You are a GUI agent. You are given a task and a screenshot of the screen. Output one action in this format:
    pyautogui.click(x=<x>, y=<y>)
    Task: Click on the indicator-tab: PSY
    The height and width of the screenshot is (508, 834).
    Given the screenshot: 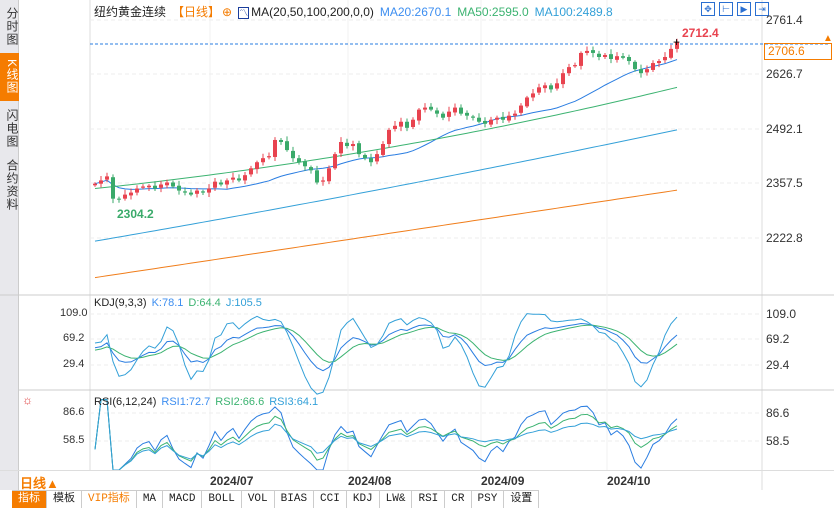 What is the action you would take?
    pyautogui.click(x=488, y=499)
    